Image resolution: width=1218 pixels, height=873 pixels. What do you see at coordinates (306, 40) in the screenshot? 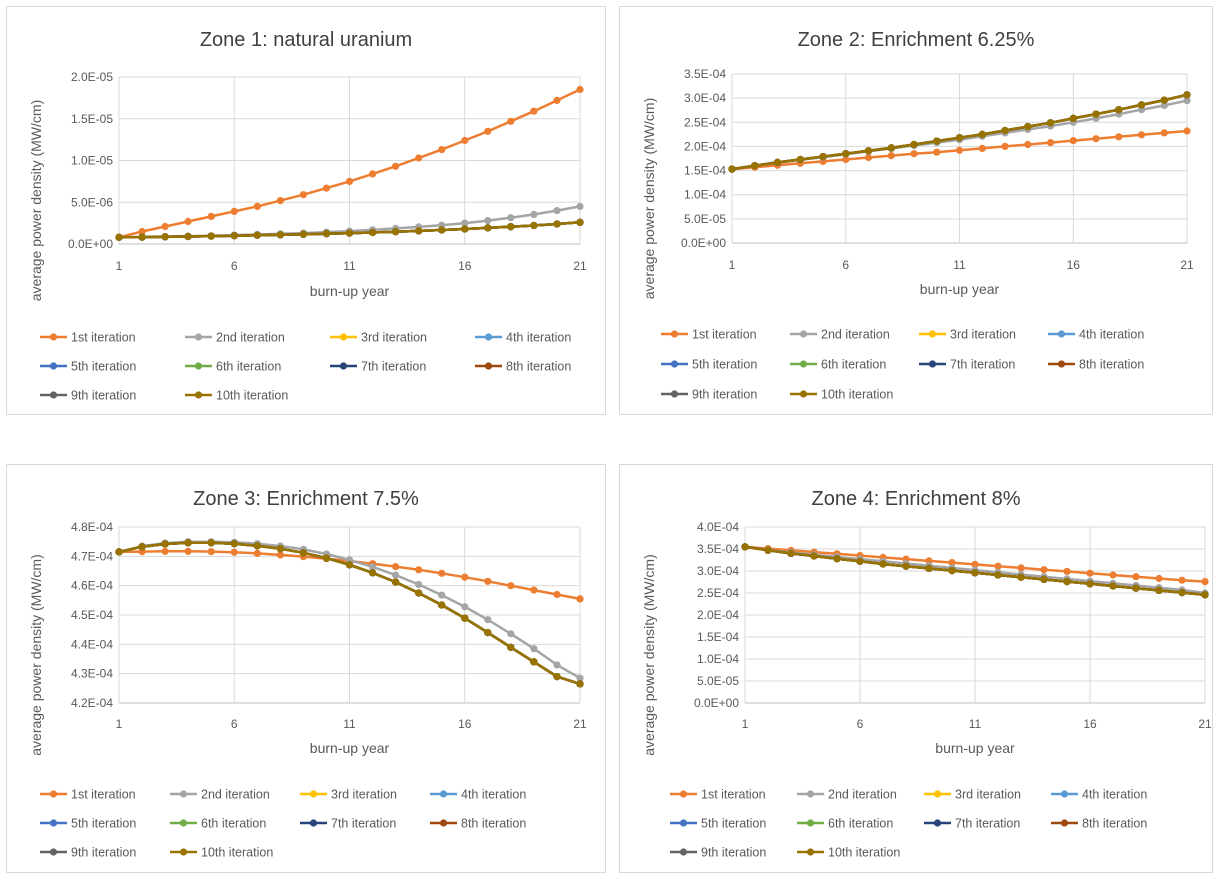
I see `chart-title: Zone 1: natural uranium` at bounding box center [306, 40].